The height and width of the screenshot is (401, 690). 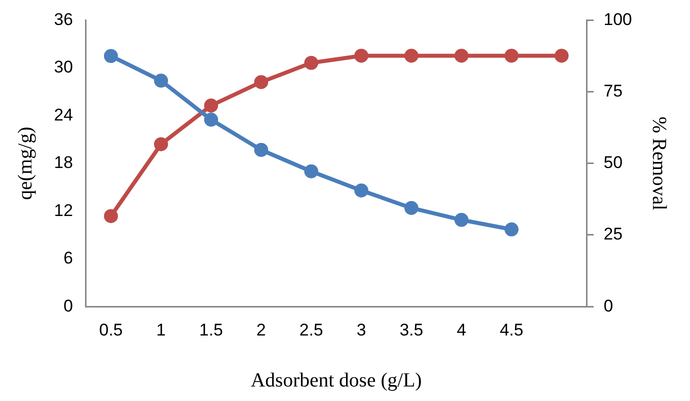 What do you see at coordinates (461, 330) in the screenshot?
I see `x-tick-label: 4` at bounding box center [461, 330].